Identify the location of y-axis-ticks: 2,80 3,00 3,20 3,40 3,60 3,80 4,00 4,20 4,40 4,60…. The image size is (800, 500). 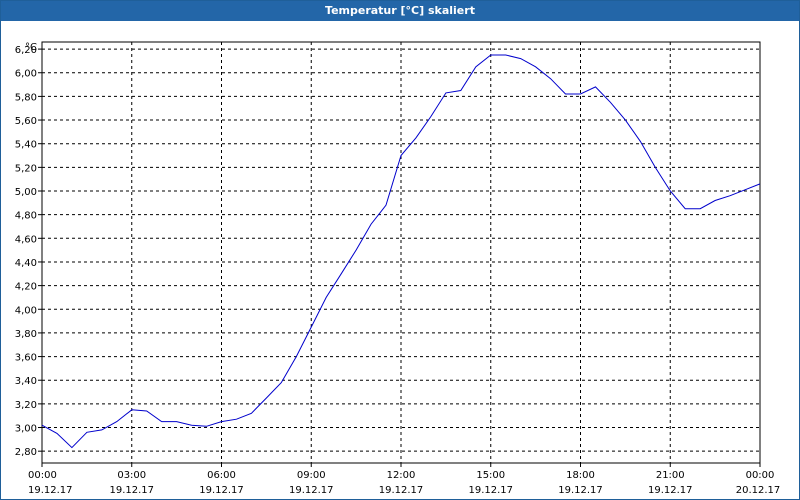
(28, 251).